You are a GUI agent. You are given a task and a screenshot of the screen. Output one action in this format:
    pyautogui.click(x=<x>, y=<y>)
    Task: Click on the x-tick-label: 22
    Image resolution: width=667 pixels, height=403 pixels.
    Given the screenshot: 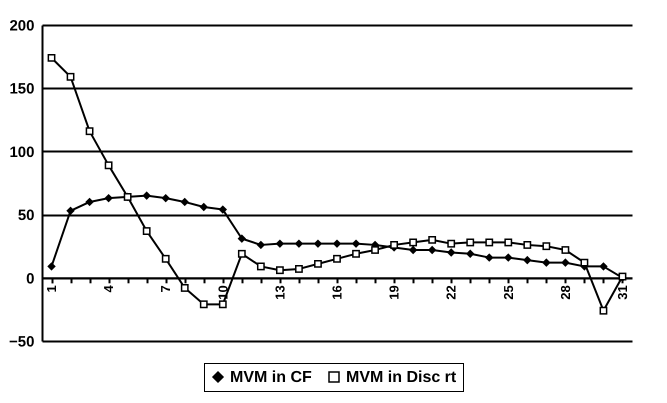 What is the action you would take?
    pyautogui.click(x=451, y=292)
    